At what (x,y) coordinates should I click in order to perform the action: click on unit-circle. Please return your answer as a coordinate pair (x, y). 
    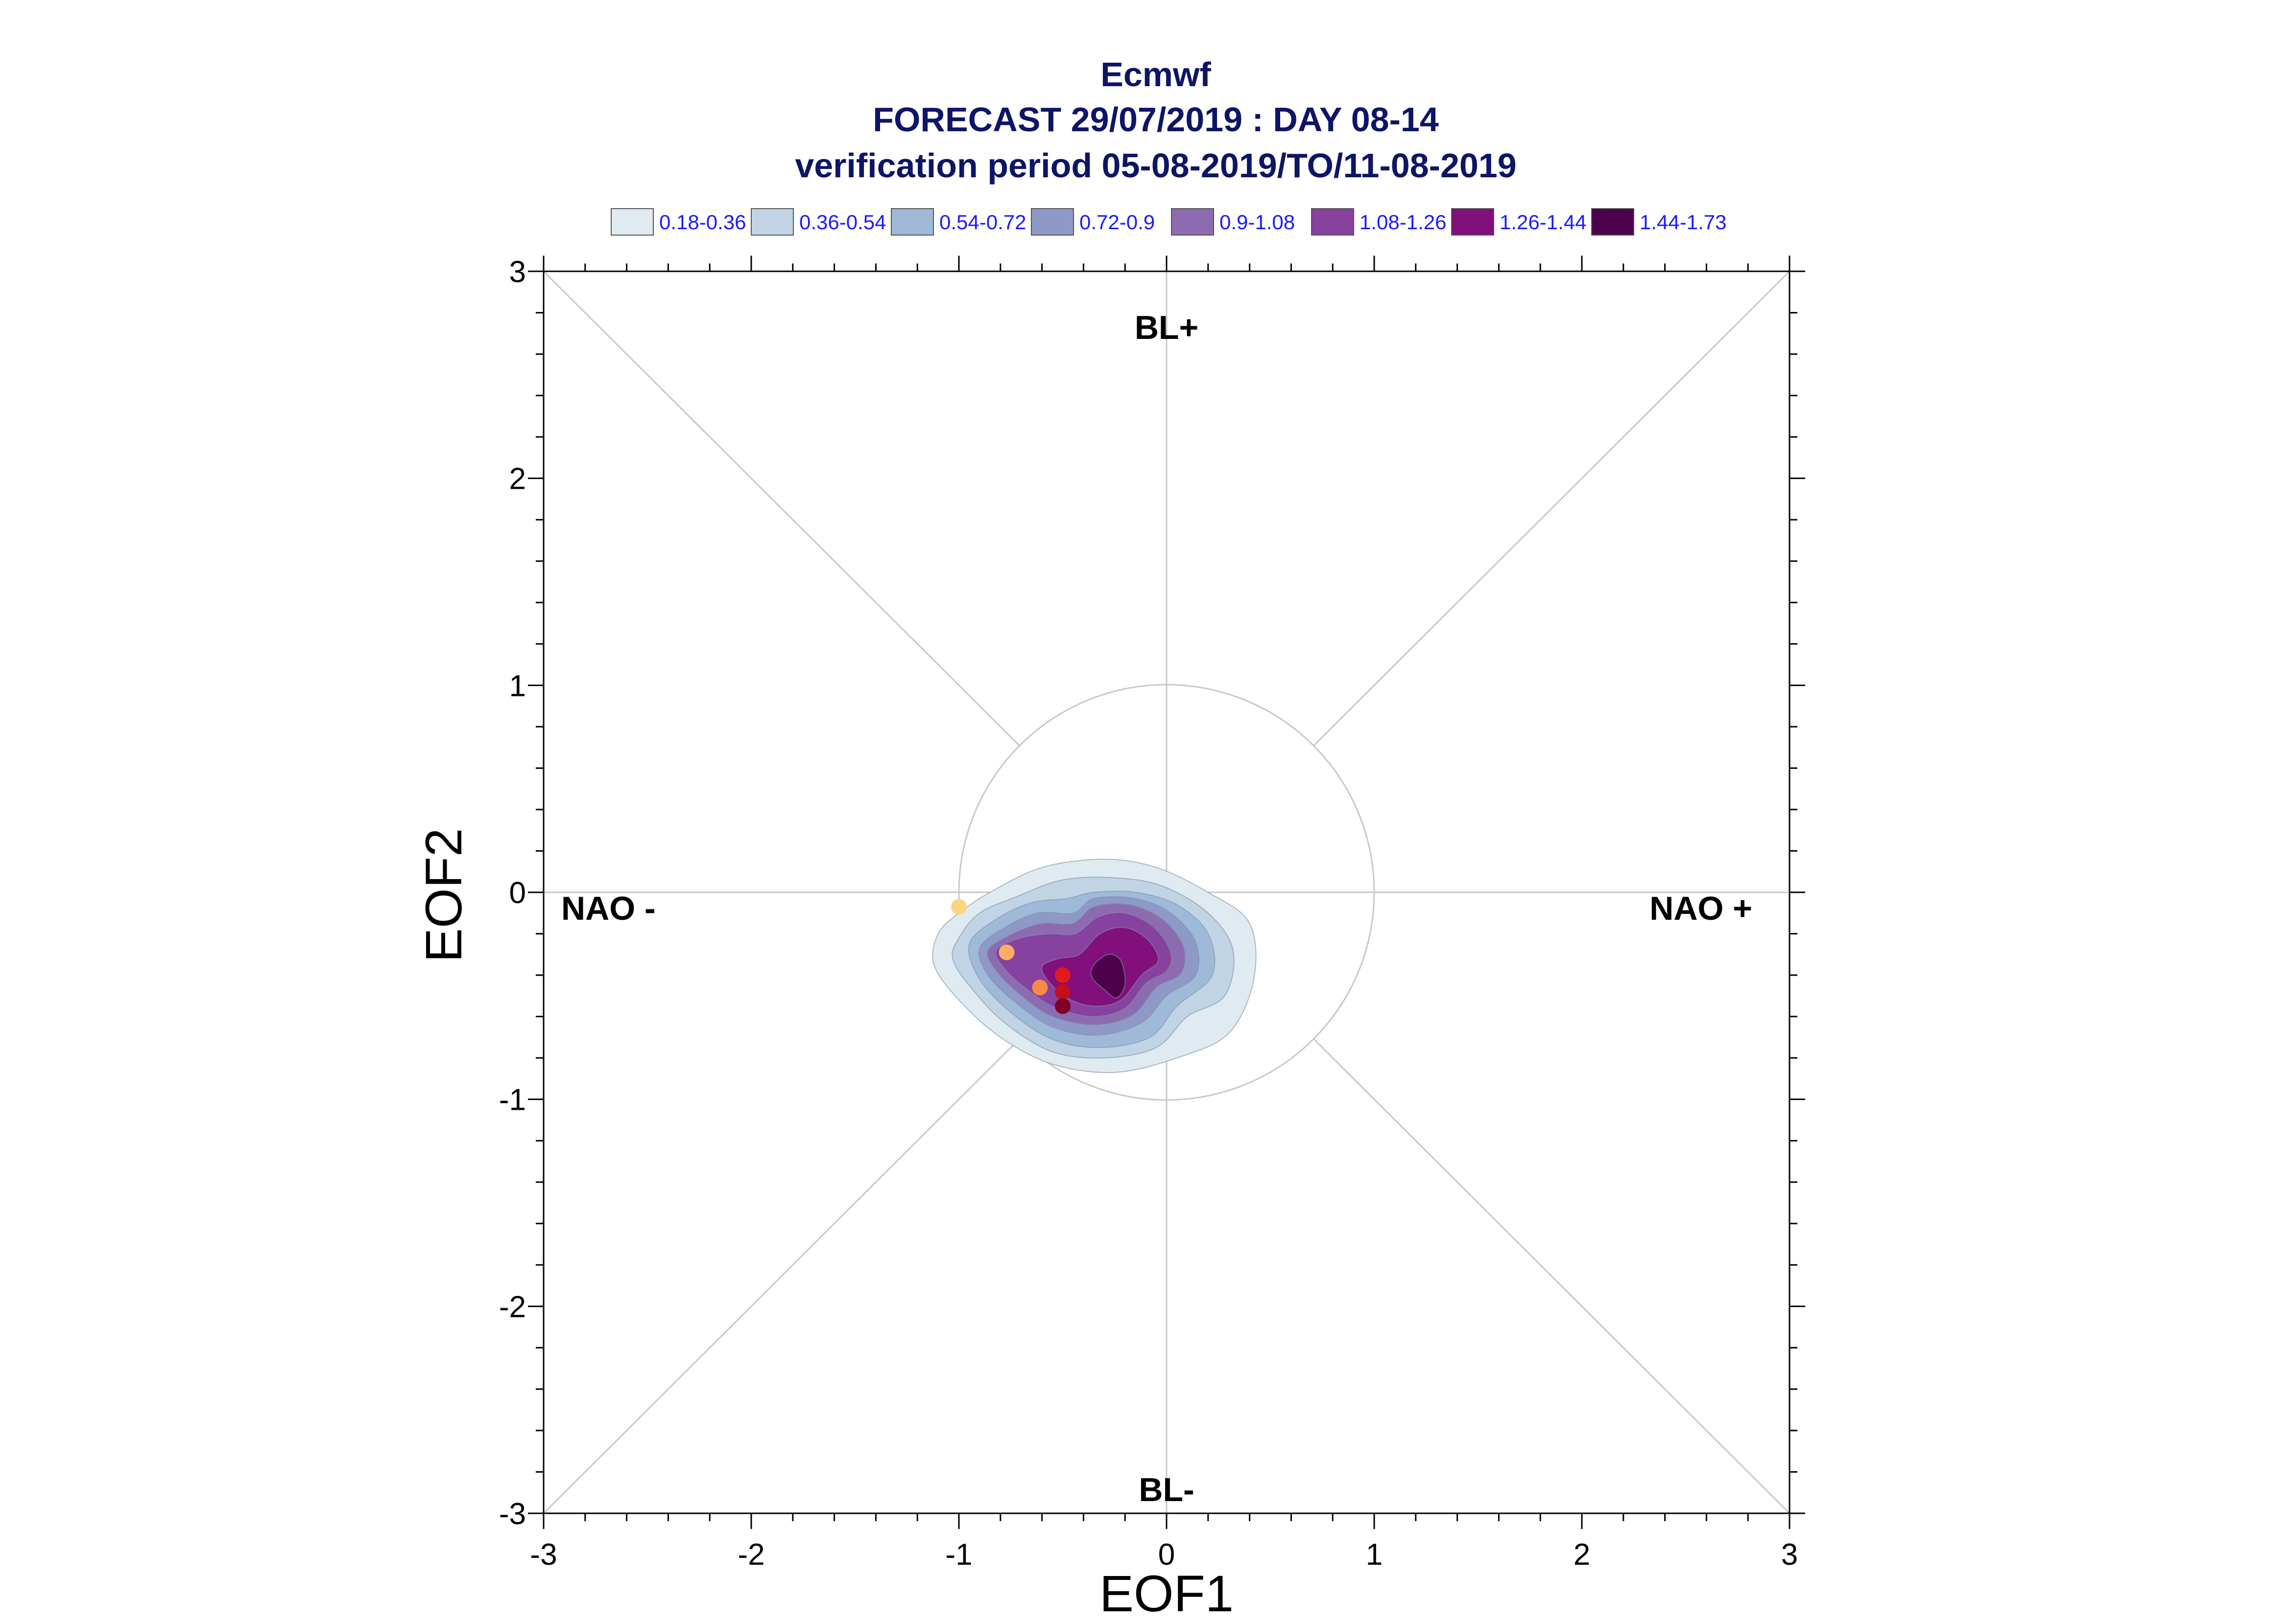
    Looking at the image, I should click on (1166, 892).